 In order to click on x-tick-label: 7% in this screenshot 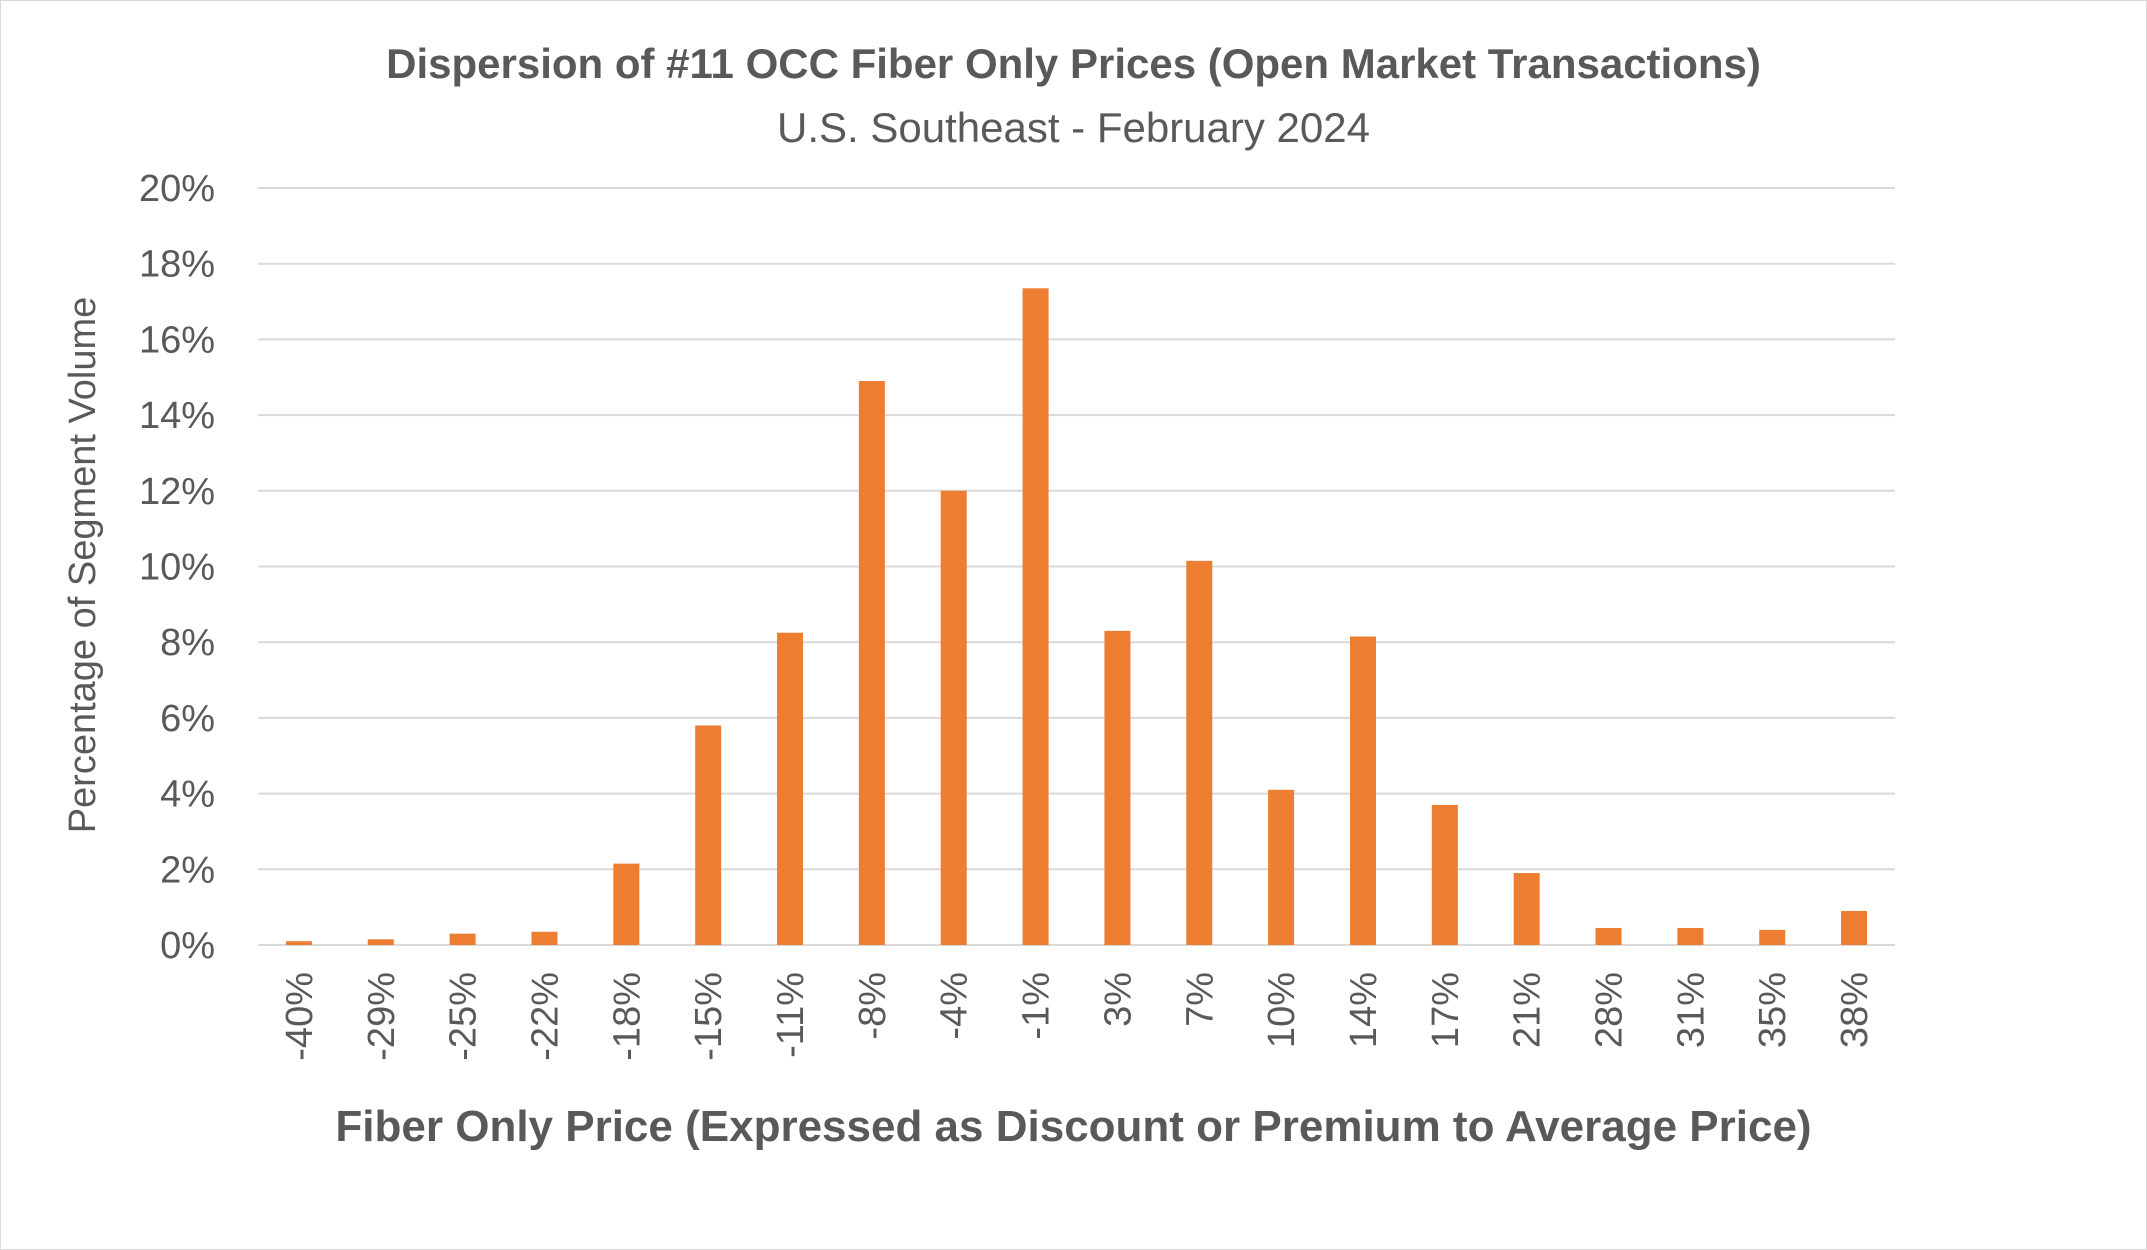, I will do `click(1200, 999)`.